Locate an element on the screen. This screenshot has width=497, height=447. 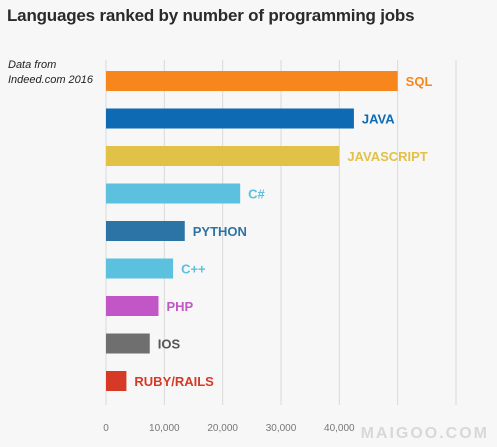
bar-java is located at coordinates (230, 118).